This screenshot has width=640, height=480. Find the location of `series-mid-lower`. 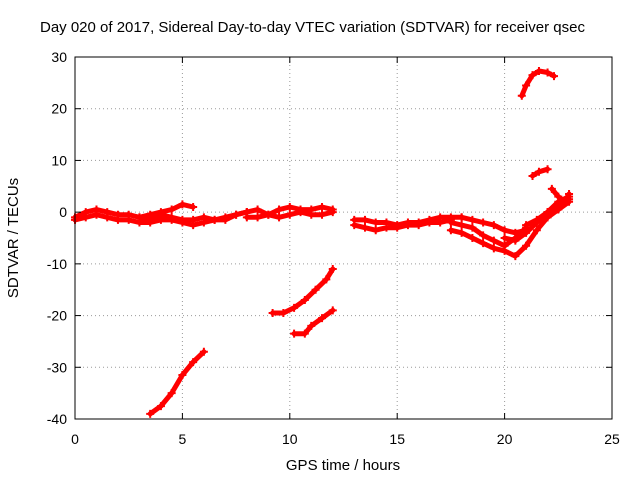

series-mid-lower is located at coordinates (313, 322).